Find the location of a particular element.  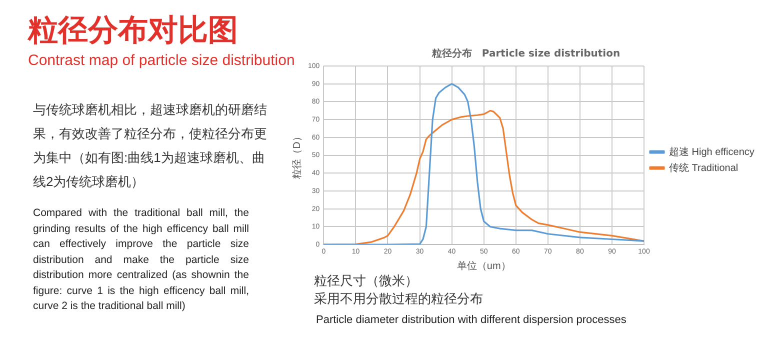

text: 与传统球磨机相比，超速球磨机的研磨结果，有效改善了粒径分布，使粒径分布更为集中（如有图:曲线1为超速球磨机、曲线2为传统球磨机） is located at coordinates (150, 146).